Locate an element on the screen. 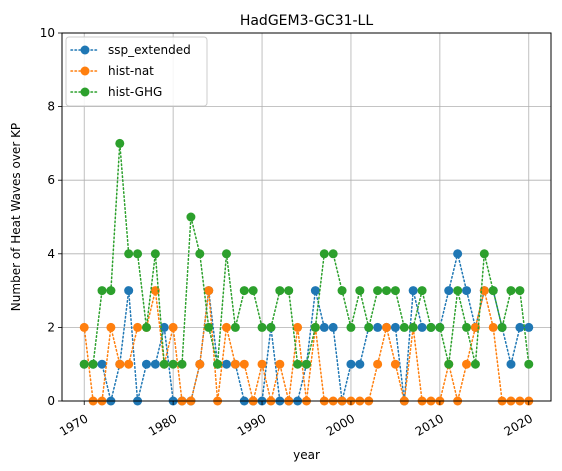 The height and width of the screenshot is (471, 562). y-tick-label: 6 is located at coordinates (51, 180).